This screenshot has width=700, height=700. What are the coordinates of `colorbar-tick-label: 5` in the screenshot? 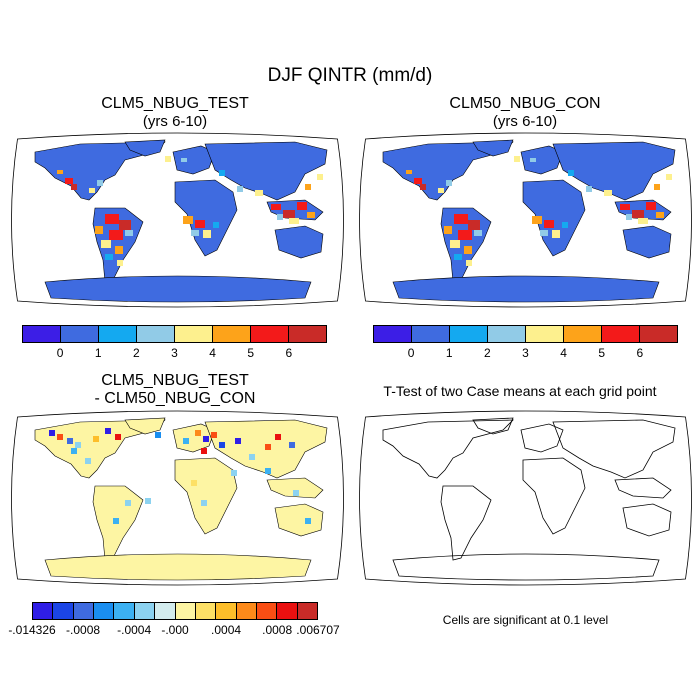 It's located at (602, 353).